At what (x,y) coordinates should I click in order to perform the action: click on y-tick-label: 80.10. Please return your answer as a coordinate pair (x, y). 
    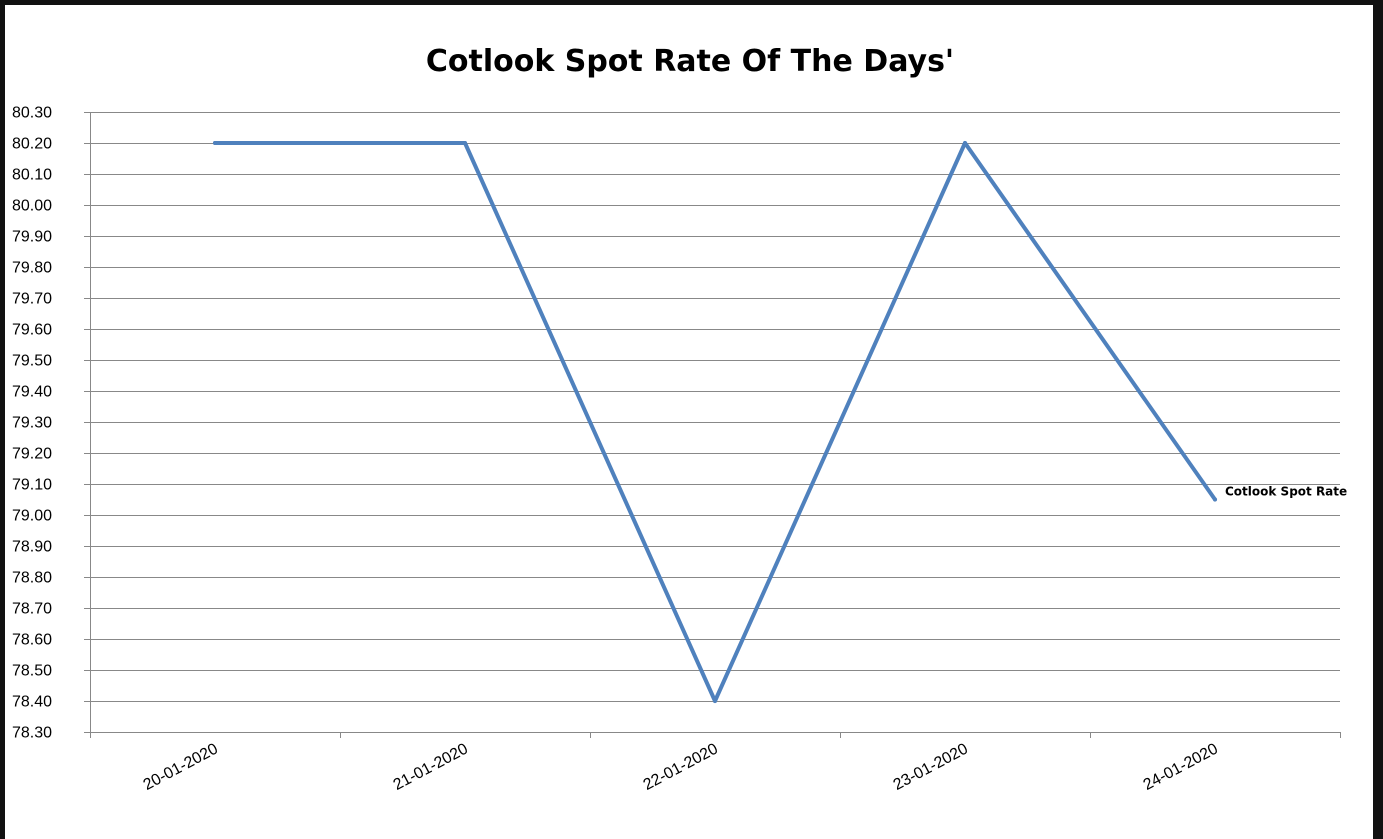
    Looking at the image, I should click on (32, 175).